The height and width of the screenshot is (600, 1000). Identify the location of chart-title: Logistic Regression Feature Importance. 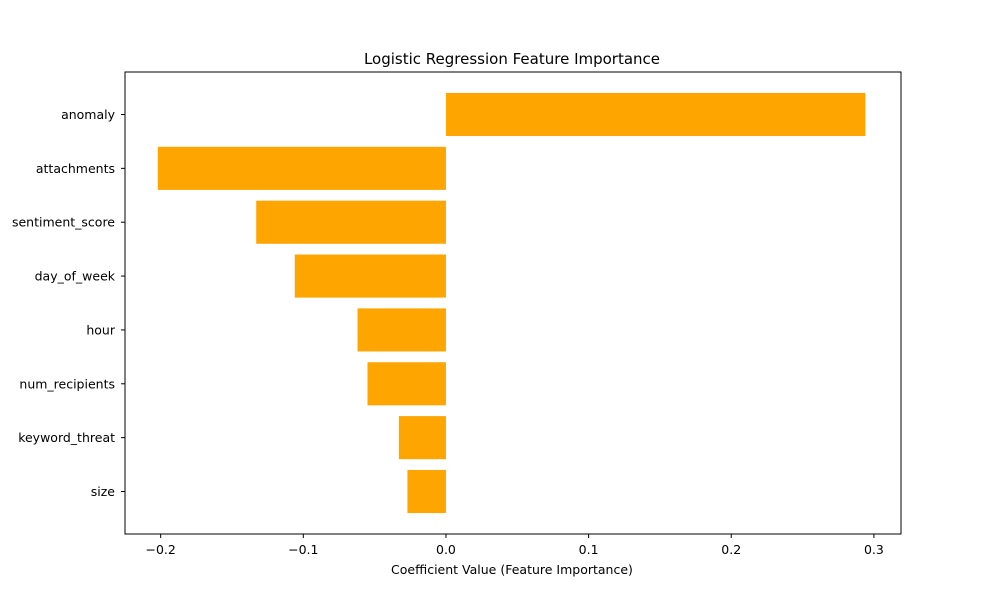
(512, 59).